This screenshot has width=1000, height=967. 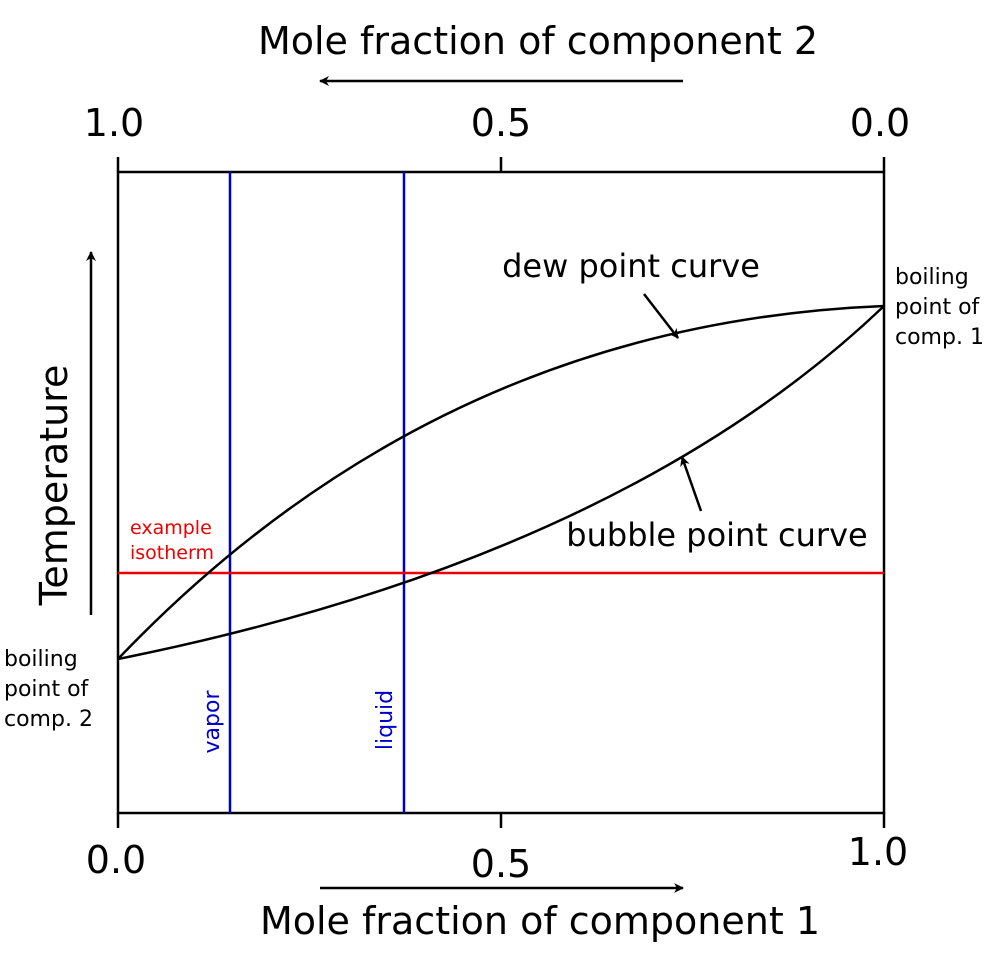 I want to click on boiling-point-comp1-label: boiling point of comp. 1, so click(x=940, y=307).